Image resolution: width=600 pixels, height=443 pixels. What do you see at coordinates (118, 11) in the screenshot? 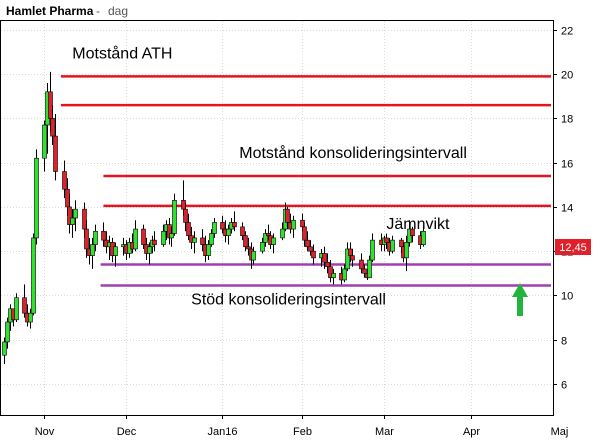
I see `chart-period: dag` at bounding box center [118, 11].